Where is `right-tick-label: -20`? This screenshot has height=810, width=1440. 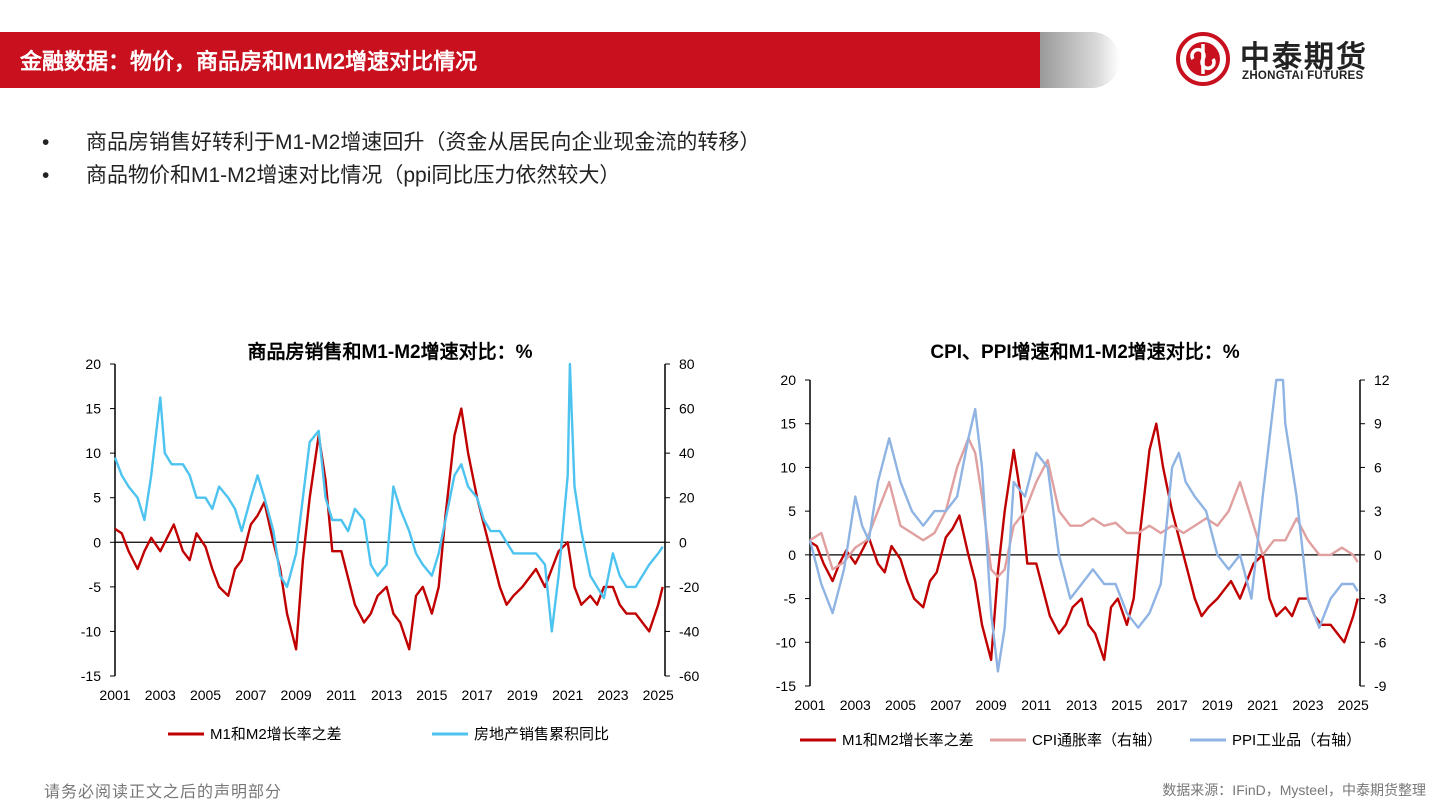 right-tick-label: -20 is located at coordinates (689, 587).